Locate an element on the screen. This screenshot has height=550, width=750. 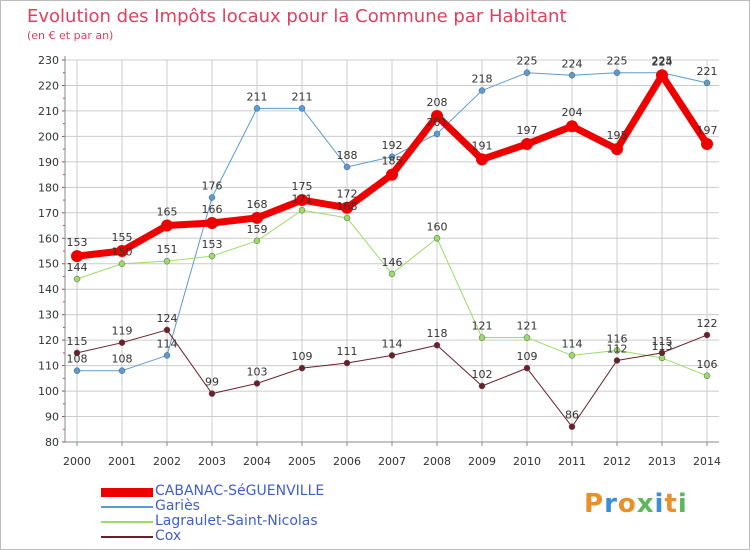
legend-item-garies: Gariès is located at coordinates (231, 506).